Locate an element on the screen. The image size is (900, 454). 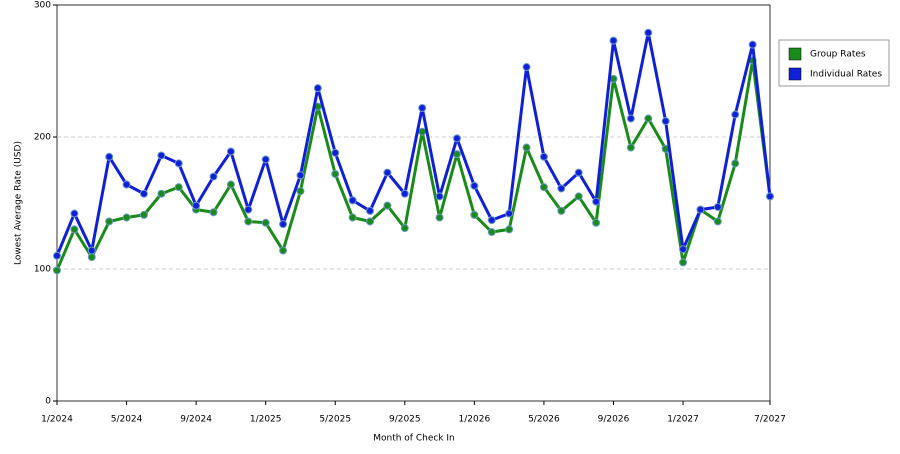
y-tick-label: 200 is located at coordinates (42, 138).